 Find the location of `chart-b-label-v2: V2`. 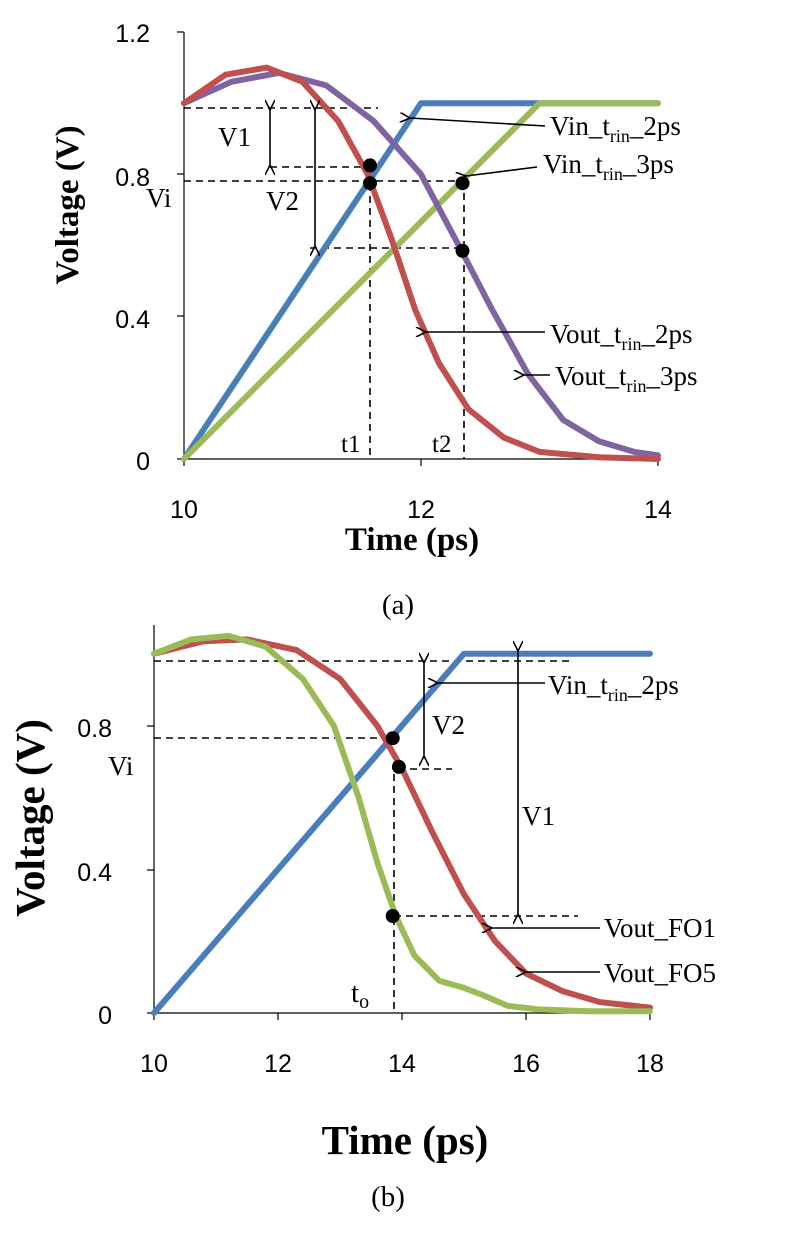

chart-b-label-v2: V2 is located at coordinates (448, 725).